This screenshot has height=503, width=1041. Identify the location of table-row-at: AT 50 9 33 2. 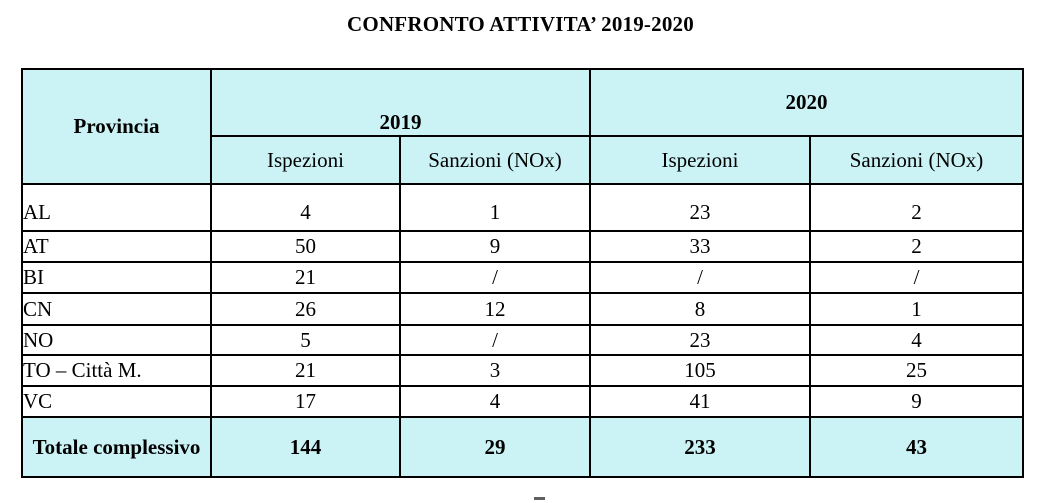
(522, 246).